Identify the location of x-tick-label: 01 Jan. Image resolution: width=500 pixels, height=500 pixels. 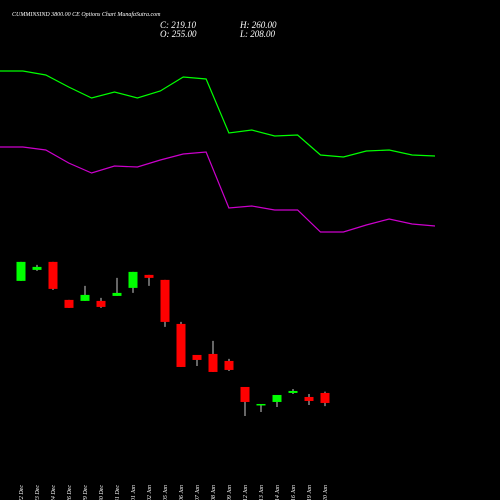
(134, 492).